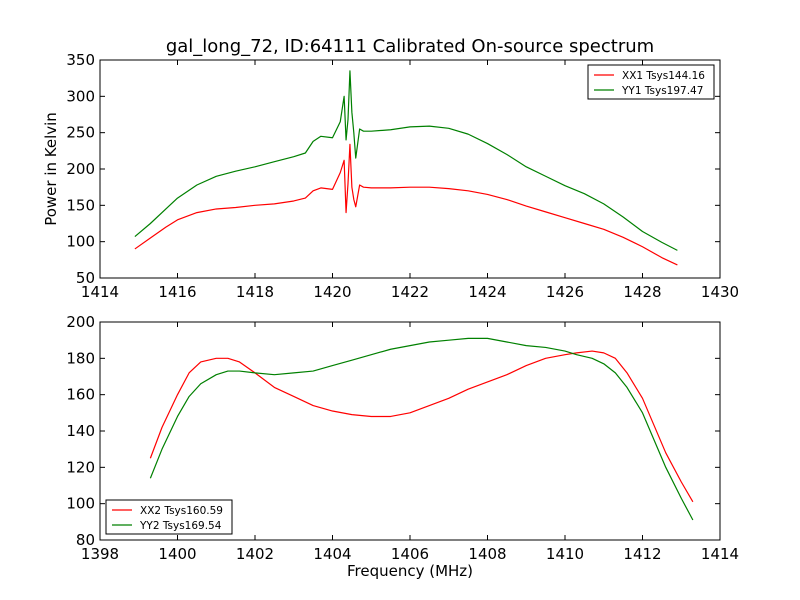 The image size is (800, 600). Describe the element at coordinates (410, 571) in the screenshot. I see `bottom-x-axis-label: Frequency (MHz)` at that location.